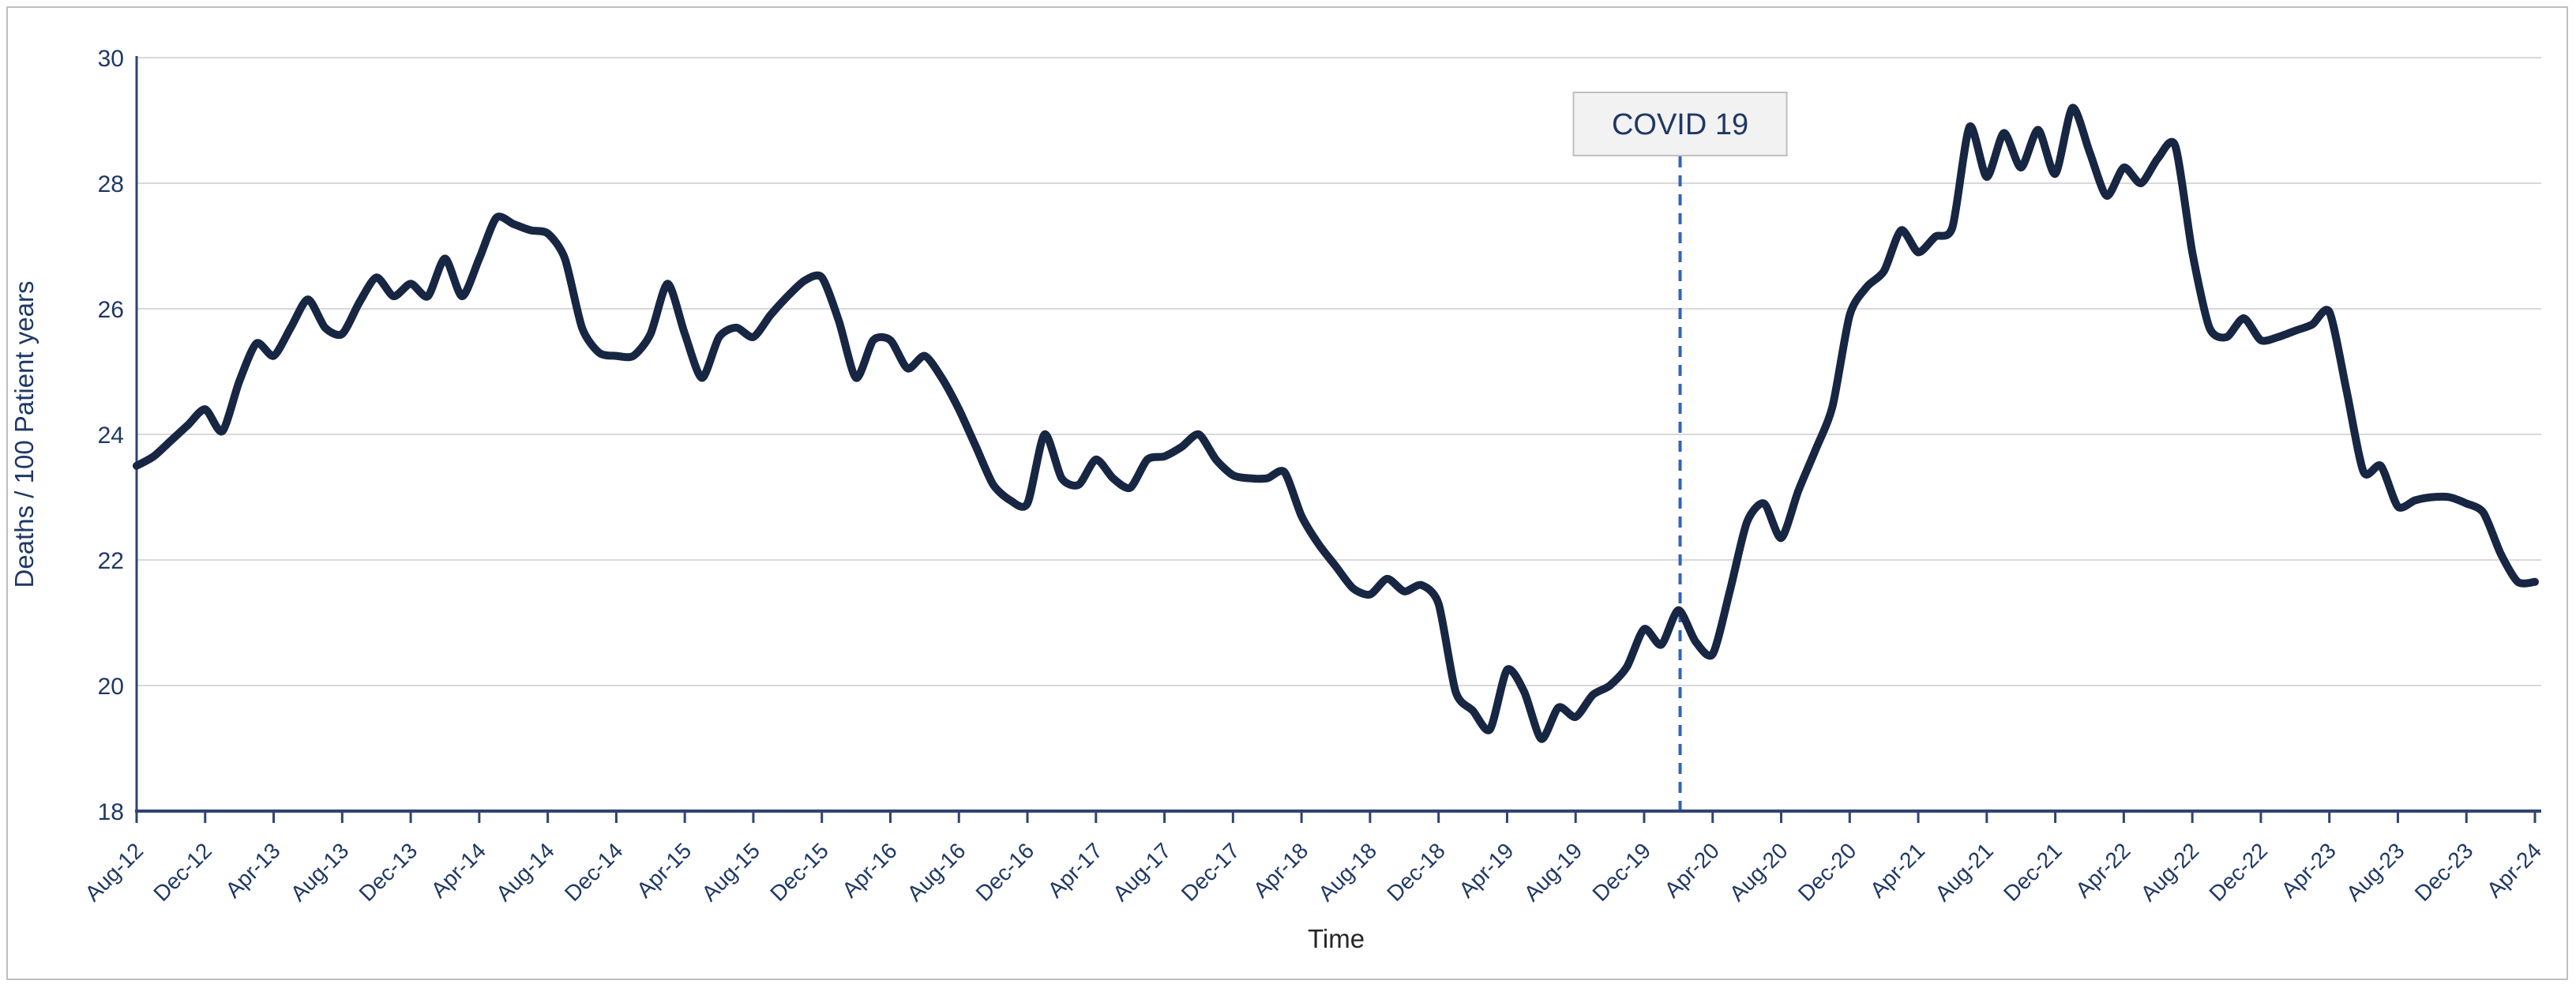 The height and width of the screenshot is (988, 2576). What do you see at coordinates (1692, 870) in the screenshot?
I see `svg-text: Apr-20` at bounding box center [1692, 870].